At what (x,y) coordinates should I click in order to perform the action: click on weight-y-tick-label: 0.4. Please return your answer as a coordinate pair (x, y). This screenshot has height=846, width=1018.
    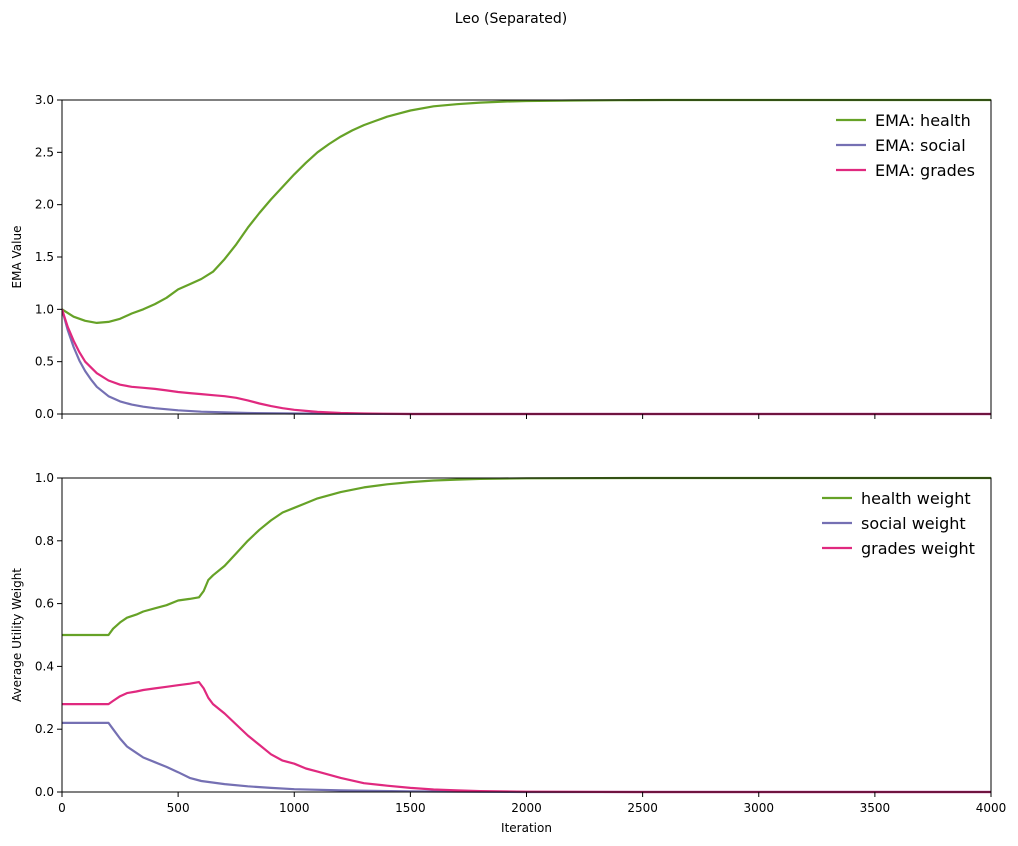
    Looking at the image, I should click on (44, 666).